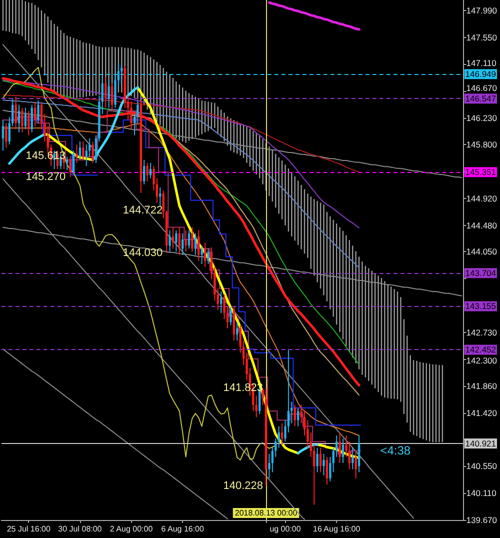  I want to click on ref-line-label: 140.921, so click(480, 443).